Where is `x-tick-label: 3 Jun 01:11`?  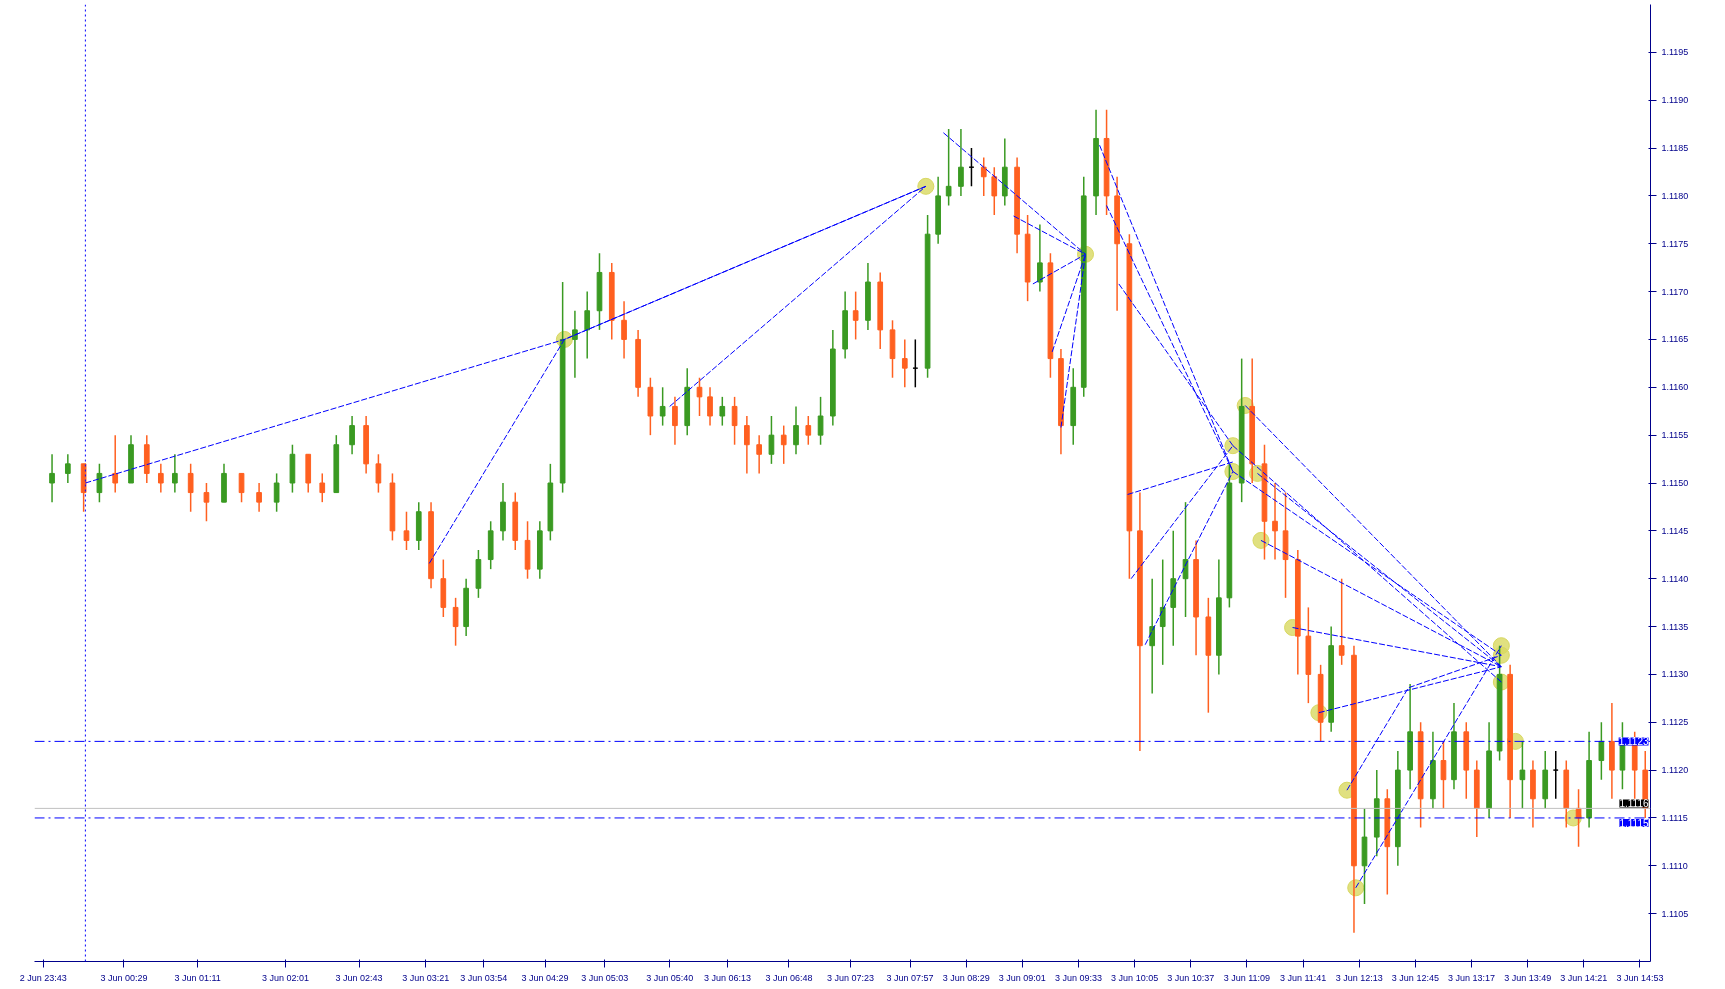 x-tick-label: 3 Jun 01:11 is located at coordinates (197, 977).